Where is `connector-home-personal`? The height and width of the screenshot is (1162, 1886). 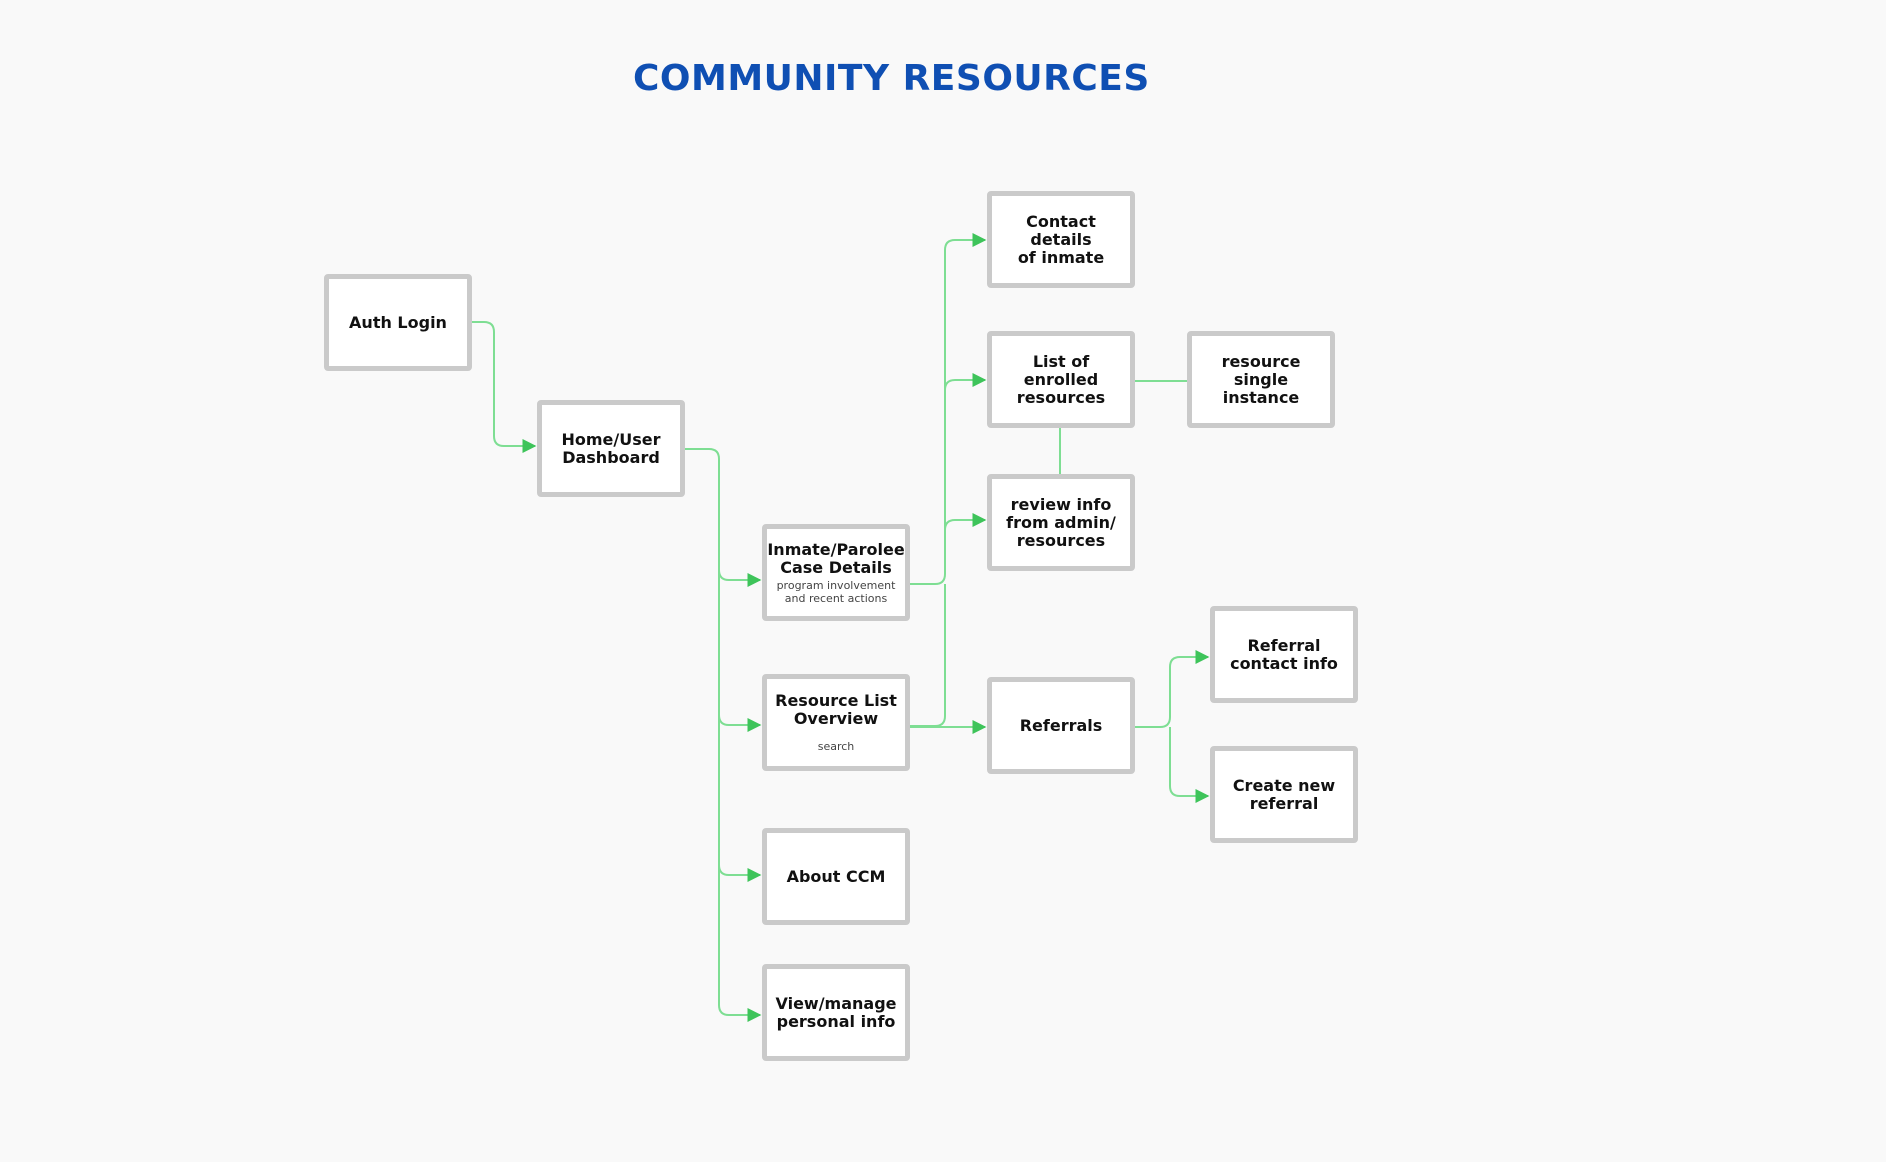 connector-home-personal is located at coordinates (740, 1013).